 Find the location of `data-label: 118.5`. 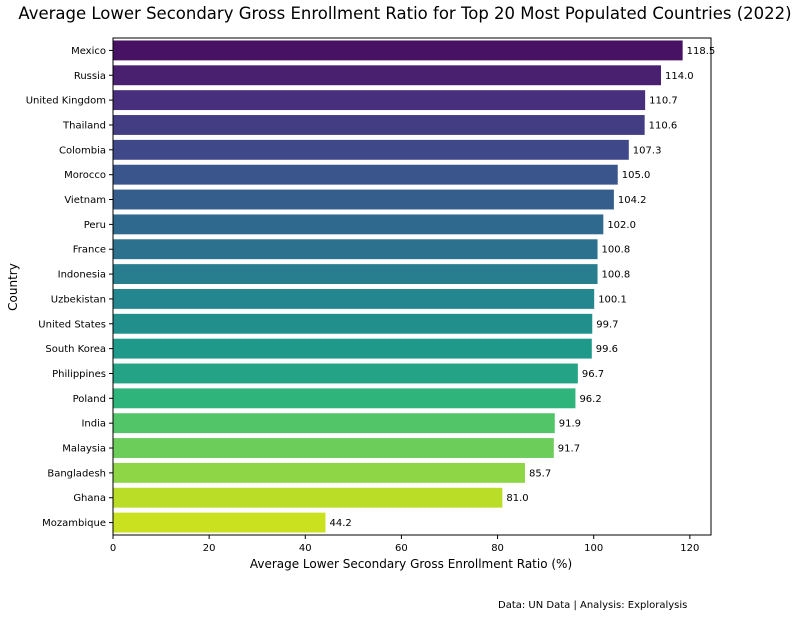

data-label: 118.5 is located at coordinates (701, 51).